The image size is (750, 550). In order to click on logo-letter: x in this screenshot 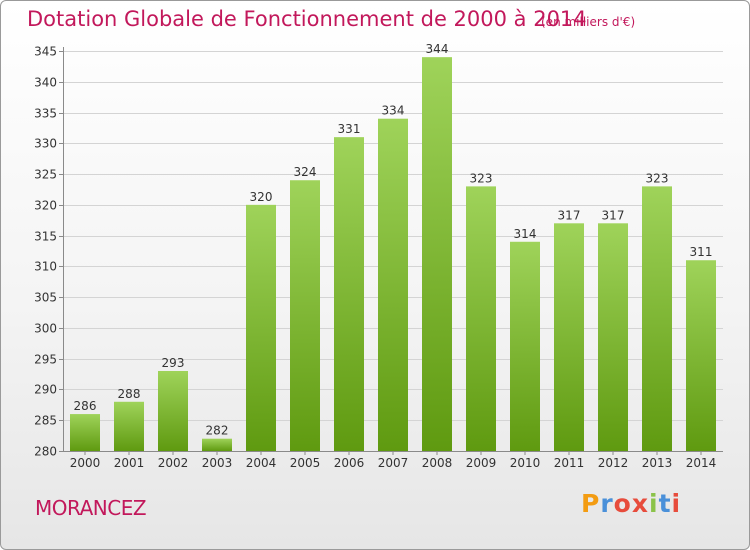, I will do `click(640, 503)`.